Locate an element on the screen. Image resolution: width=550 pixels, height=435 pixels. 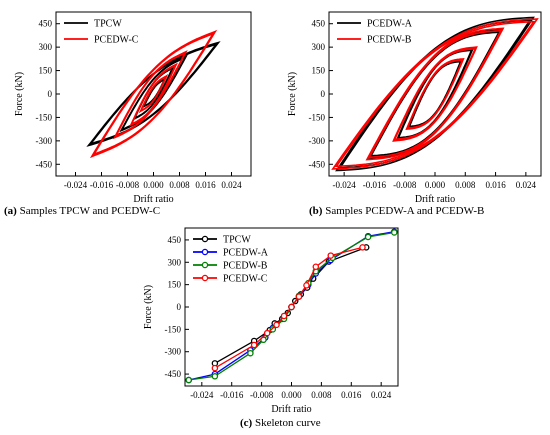
caption-text: Samples PCEDW-A and PCEDW-B is located at coordinates (403, 211).